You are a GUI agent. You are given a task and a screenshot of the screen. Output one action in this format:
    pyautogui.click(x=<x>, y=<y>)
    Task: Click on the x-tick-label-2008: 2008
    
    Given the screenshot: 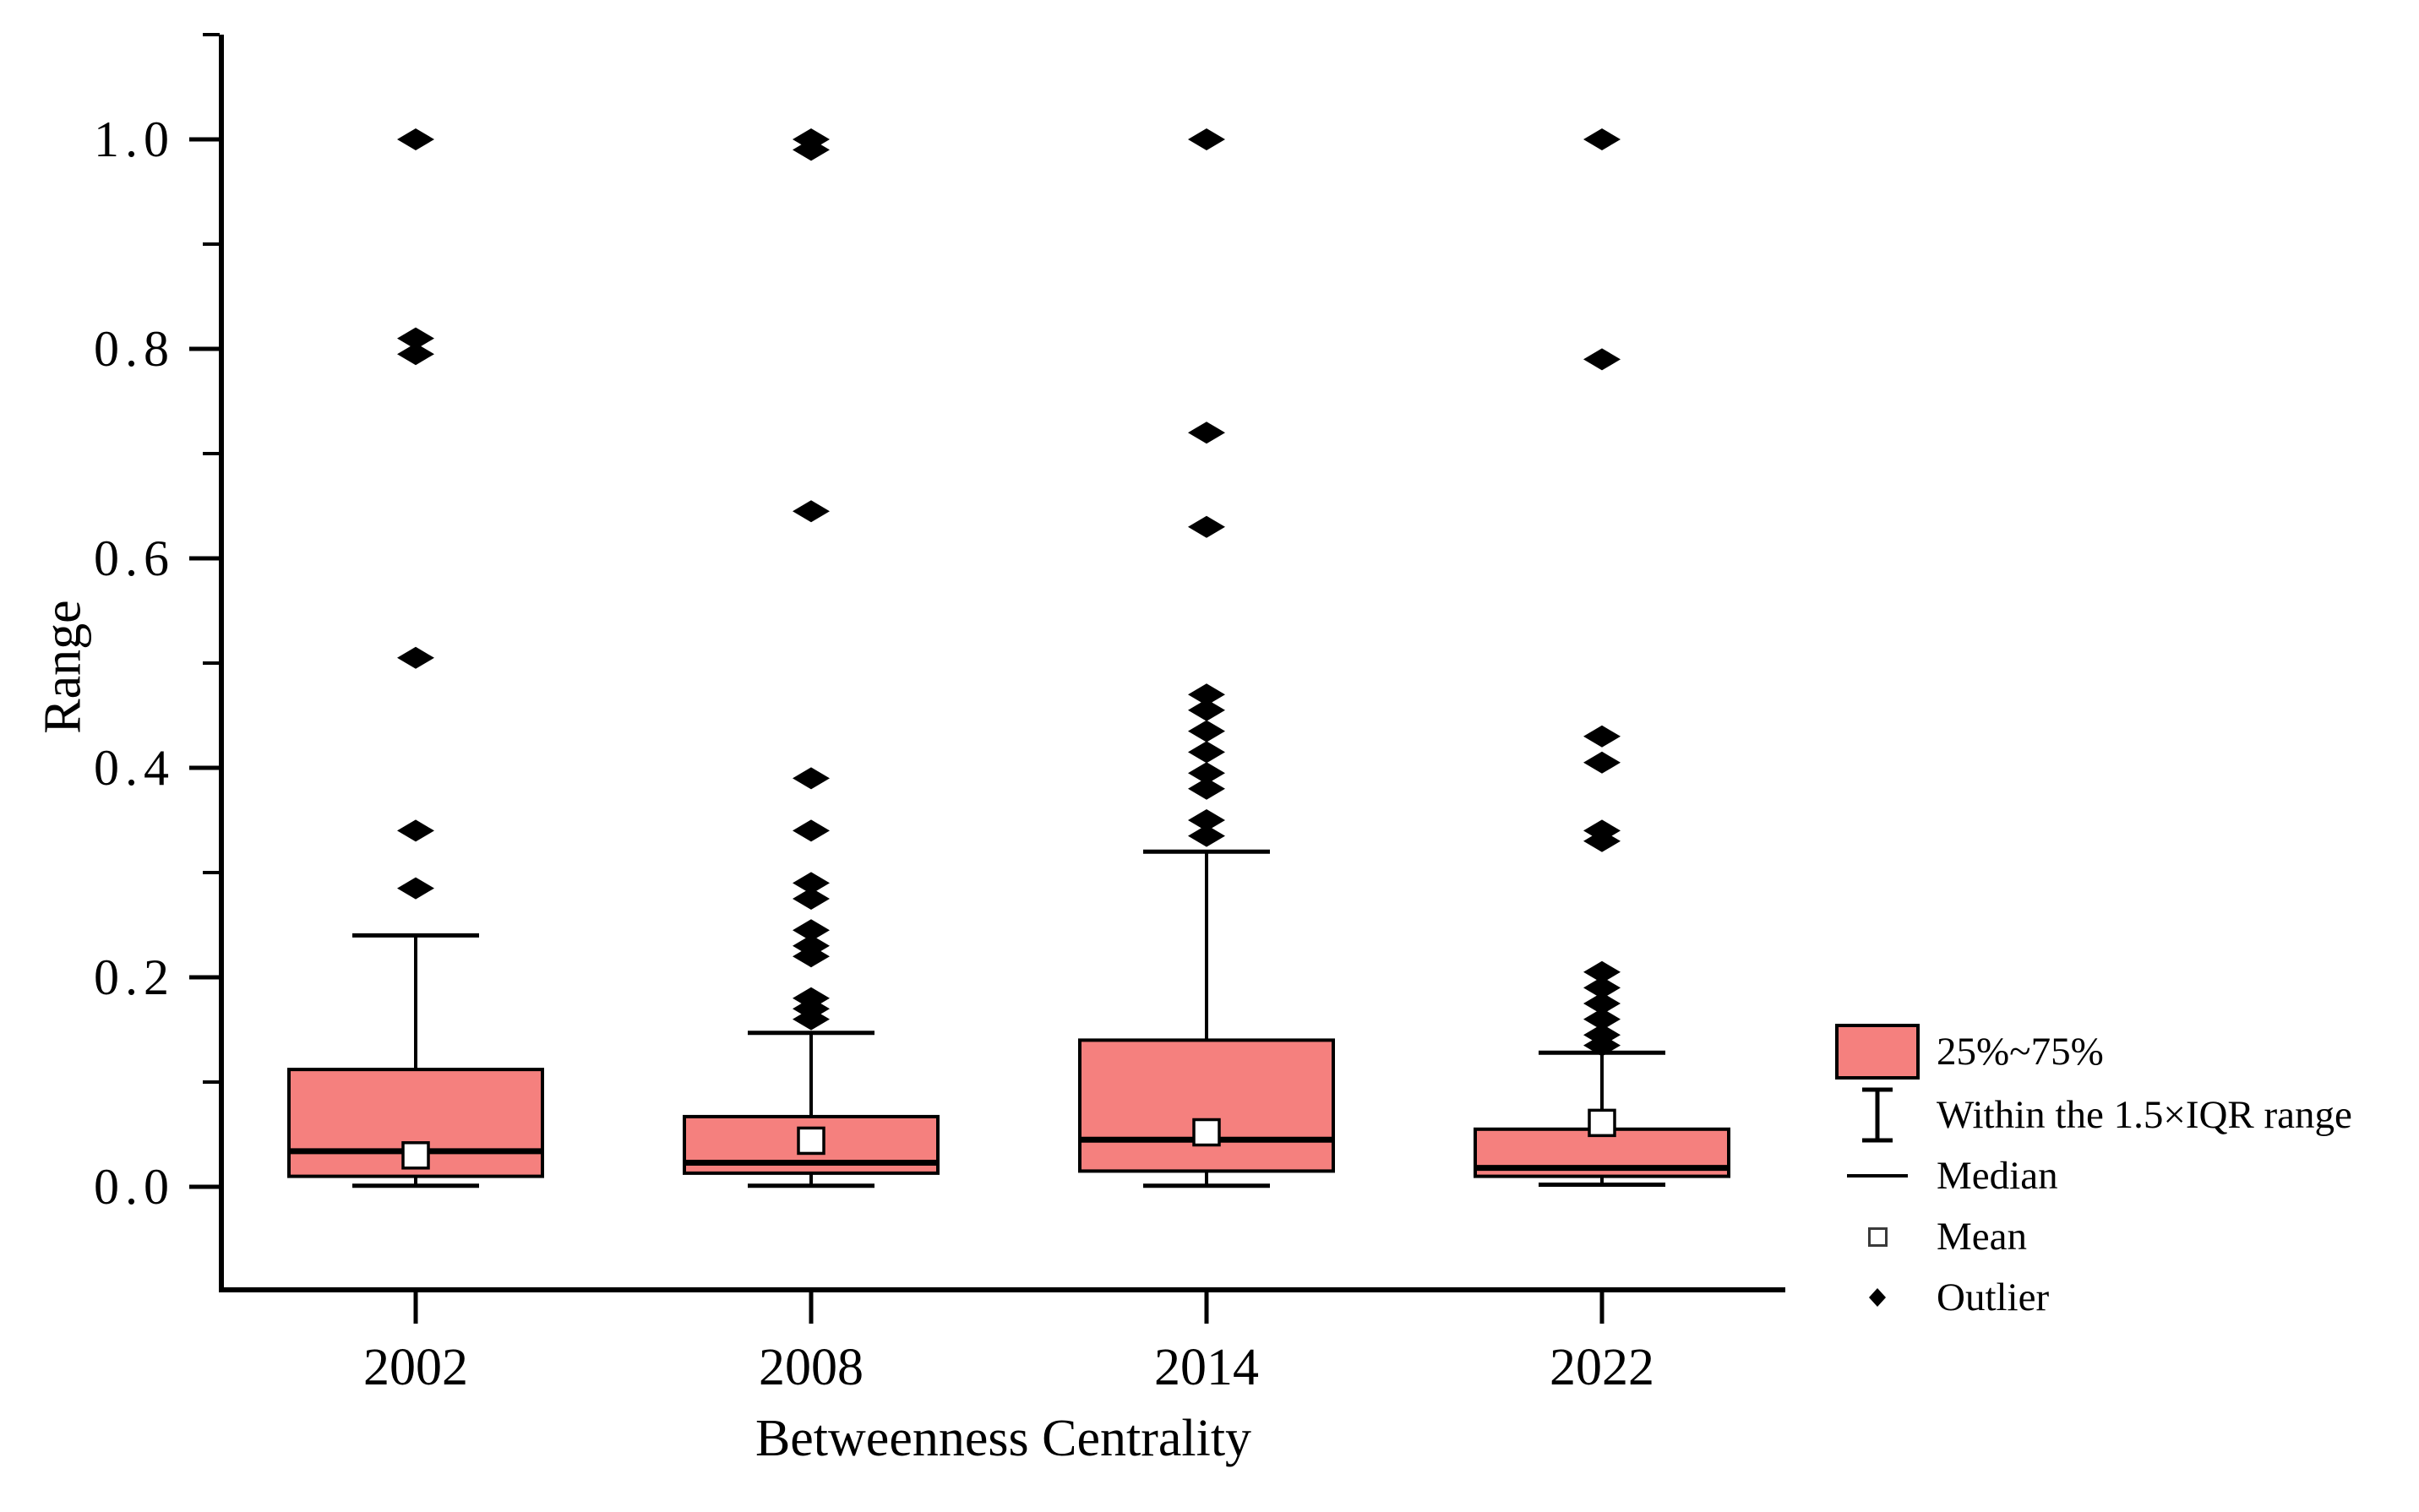 What is the action you would take?
    pyautogui.click(x=811, y=1367)
    